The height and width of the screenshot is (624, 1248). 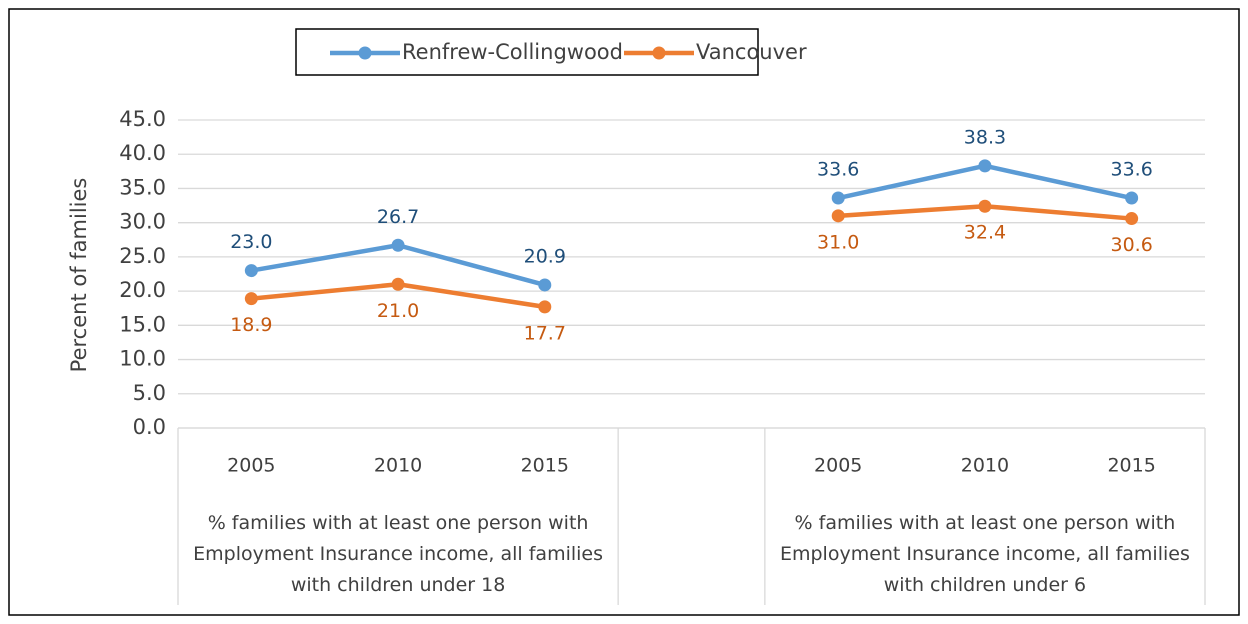 I want to click on y-axis-title: Percent of families, so click(x=79, y=275).